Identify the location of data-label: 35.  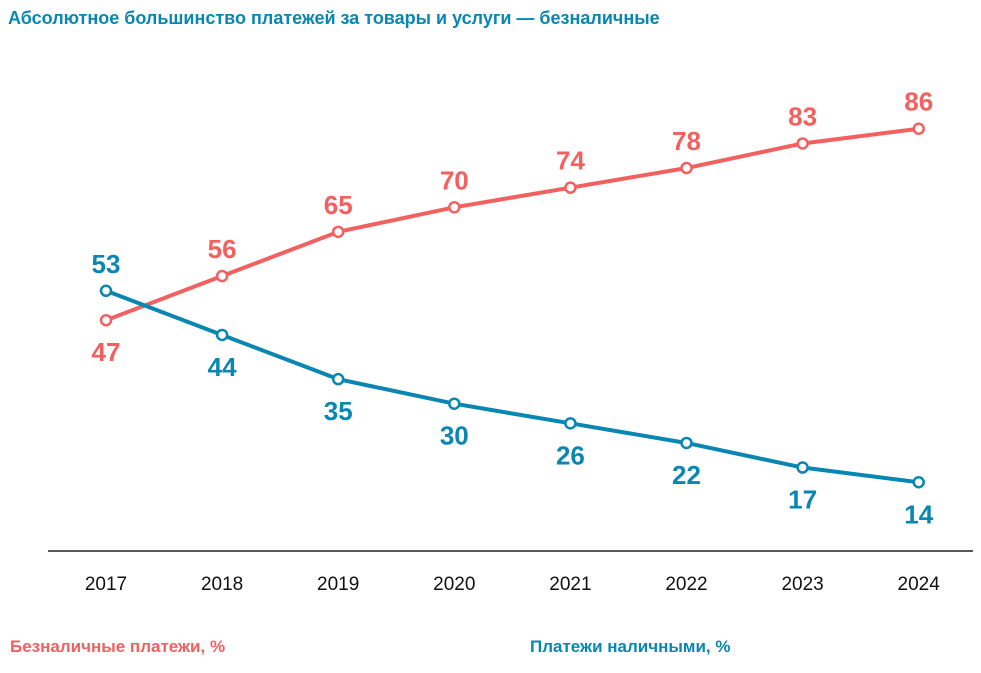
(338, 411).